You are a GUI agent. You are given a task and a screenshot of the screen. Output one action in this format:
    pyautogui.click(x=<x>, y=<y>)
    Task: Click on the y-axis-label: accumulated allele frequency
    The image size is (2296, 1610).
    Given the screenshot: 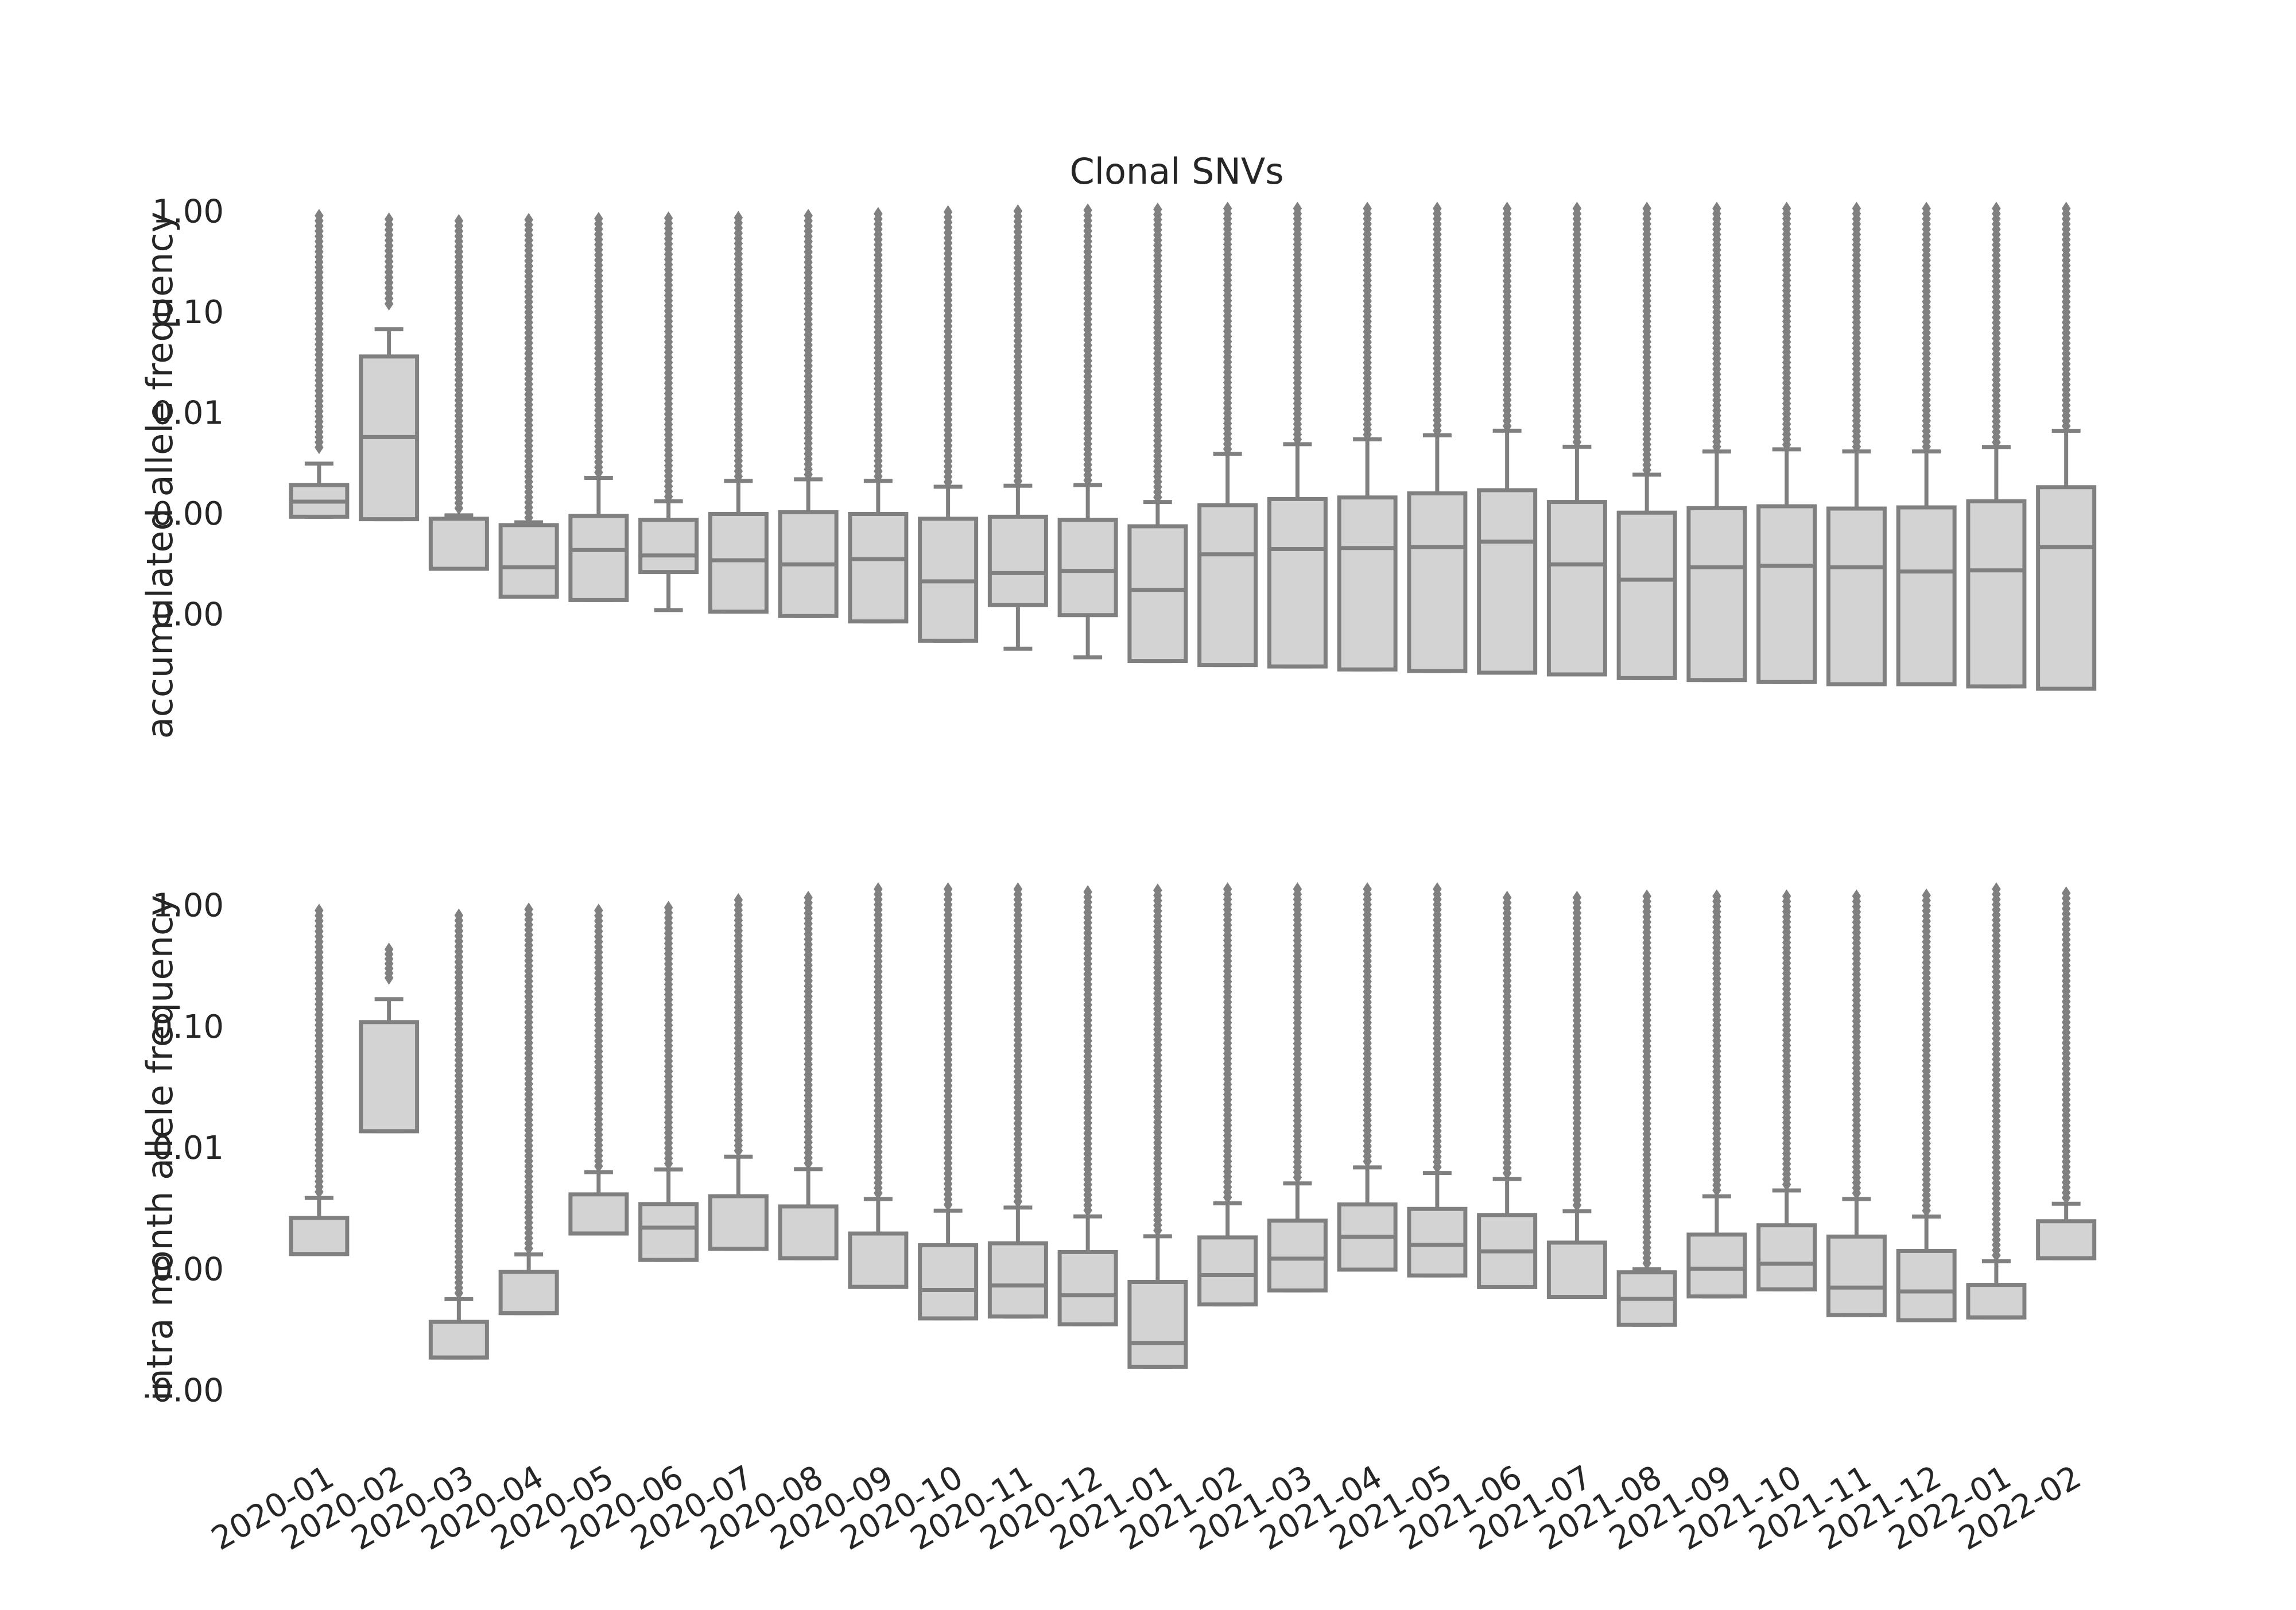 What is the action you would take?
    pyautogui.click(x=160, y=475)
    